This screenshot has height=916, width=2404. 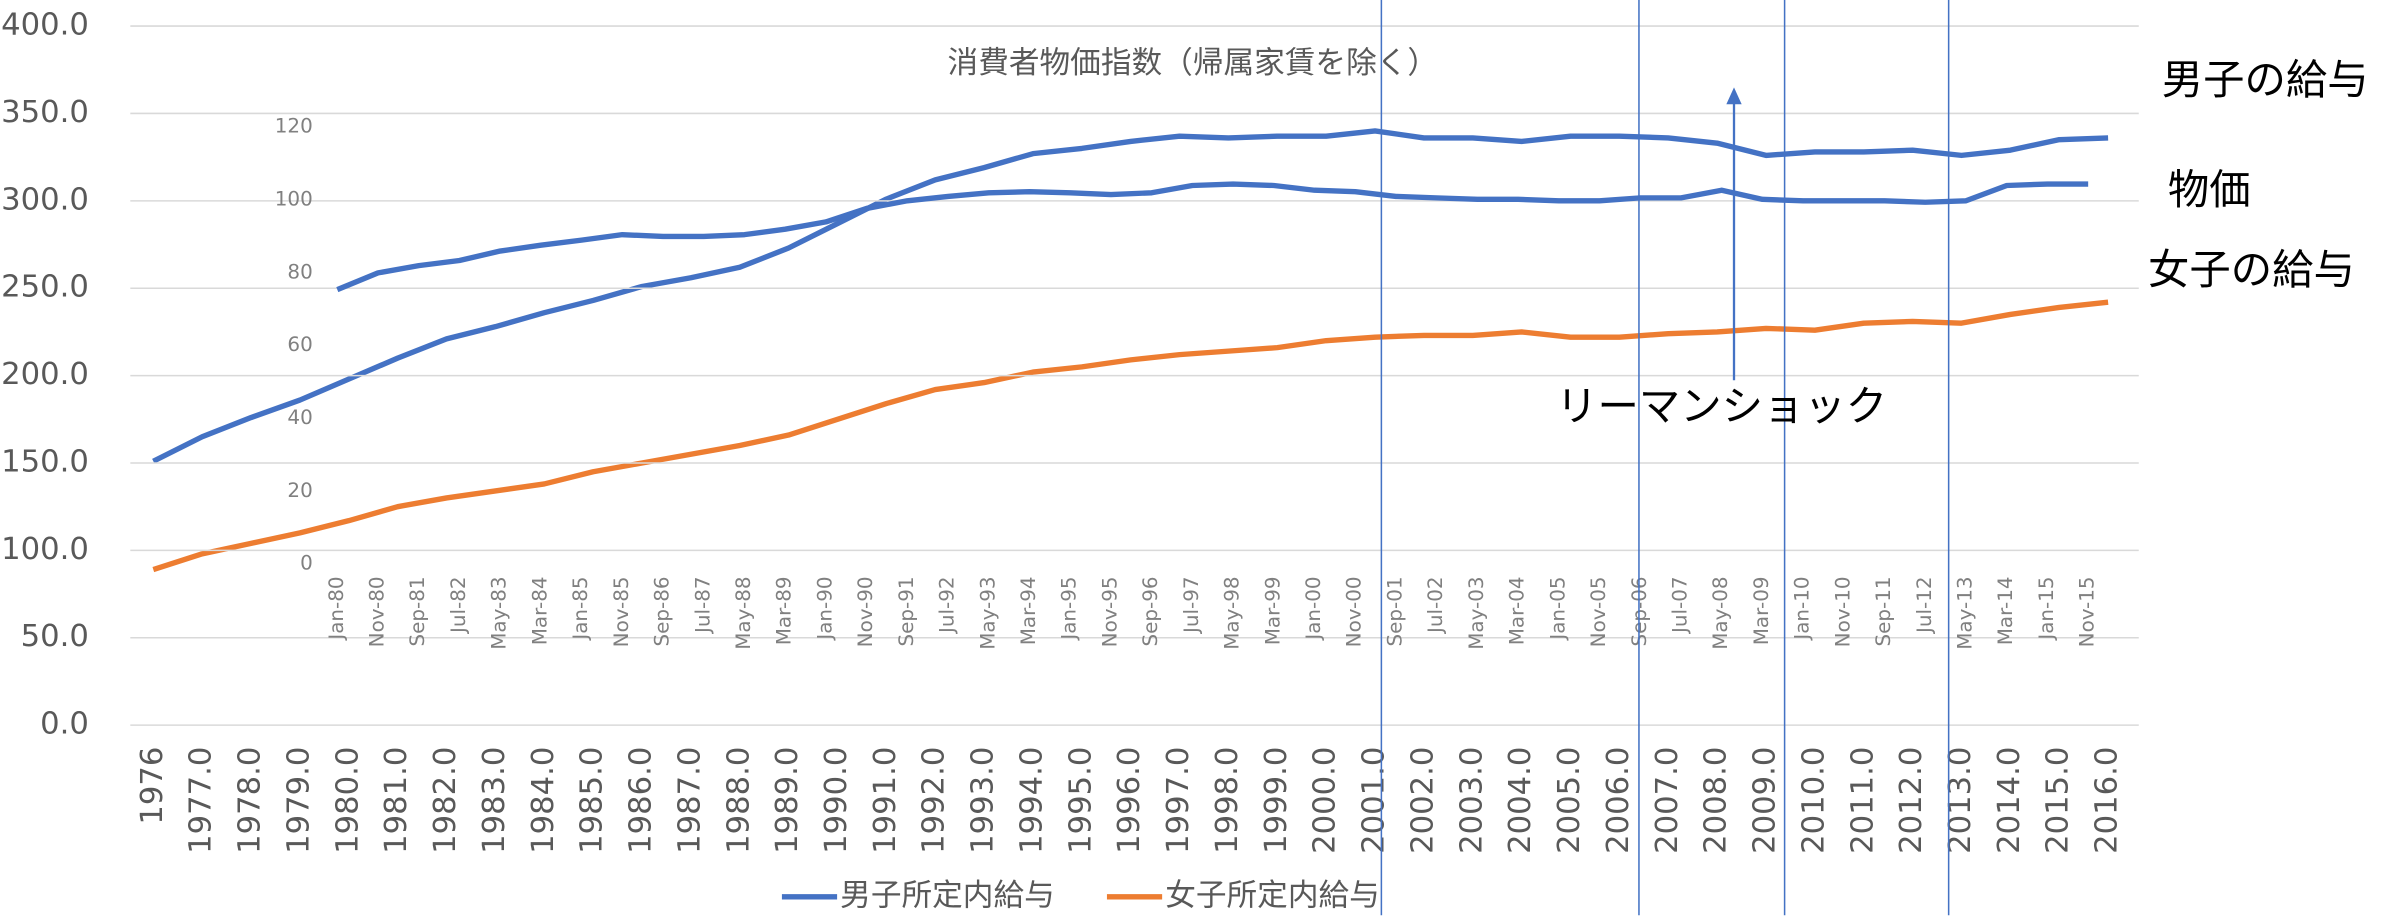 What do you see at coordinates (836, 800) in the screenshot?
I see `x-tick-label: 1990.0` at bounding box center [836, 800].